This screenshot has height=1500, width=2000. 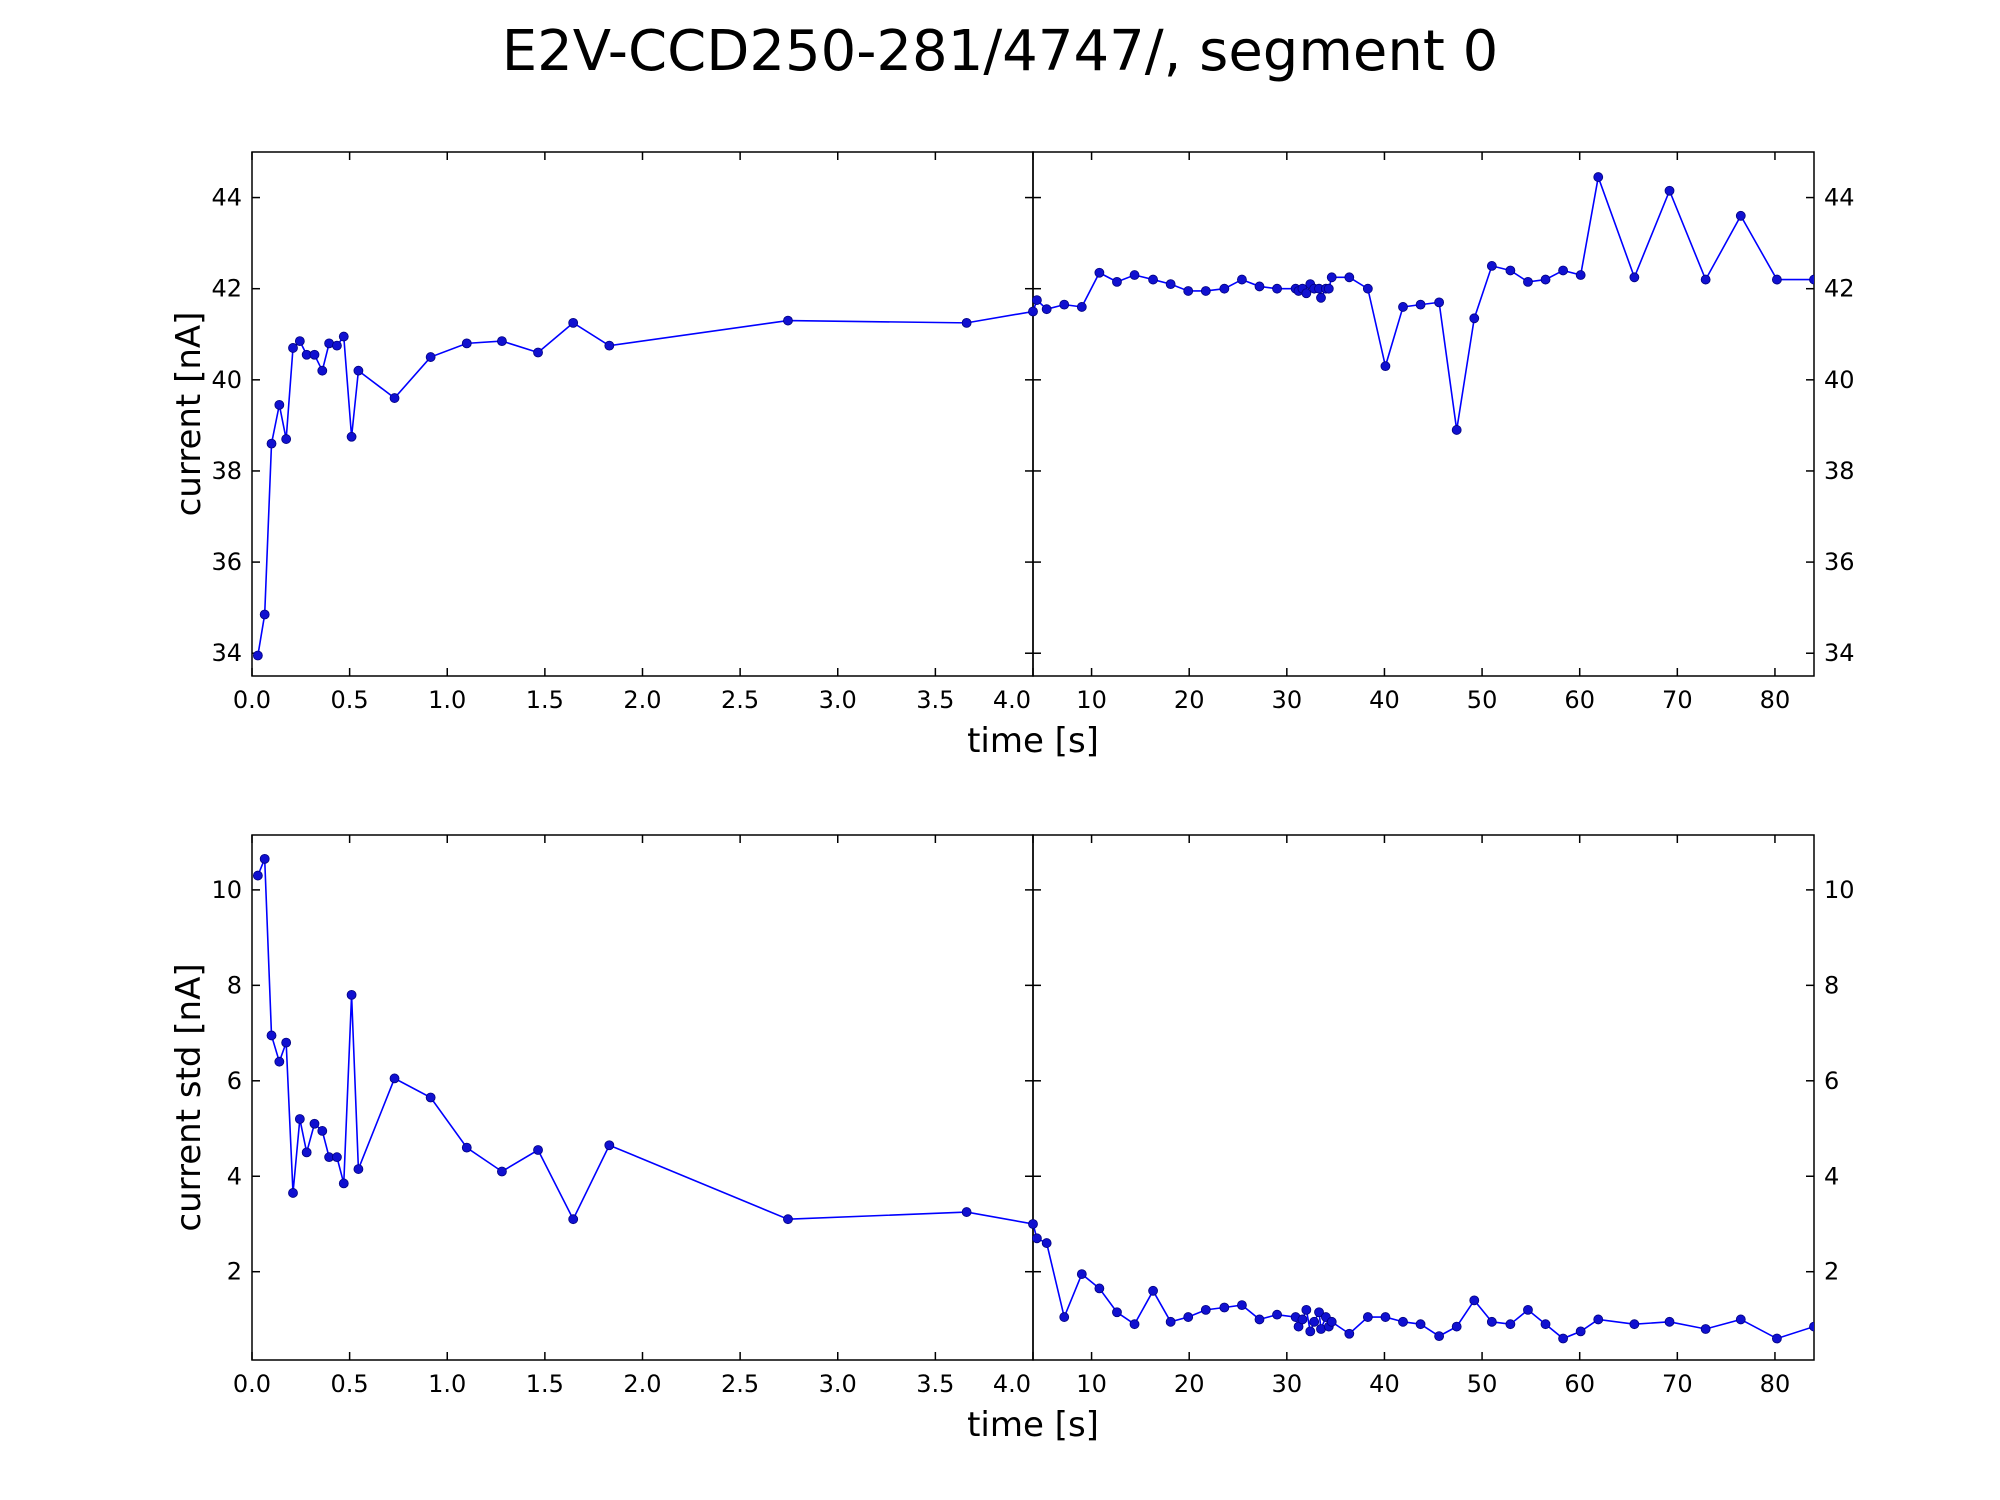 I want to click on y-tick-label-right: 40, so click(x=1839, y=380).